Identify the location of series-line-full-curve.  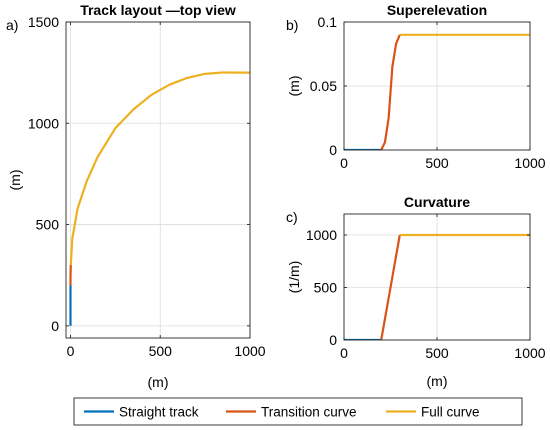
(159, 168).